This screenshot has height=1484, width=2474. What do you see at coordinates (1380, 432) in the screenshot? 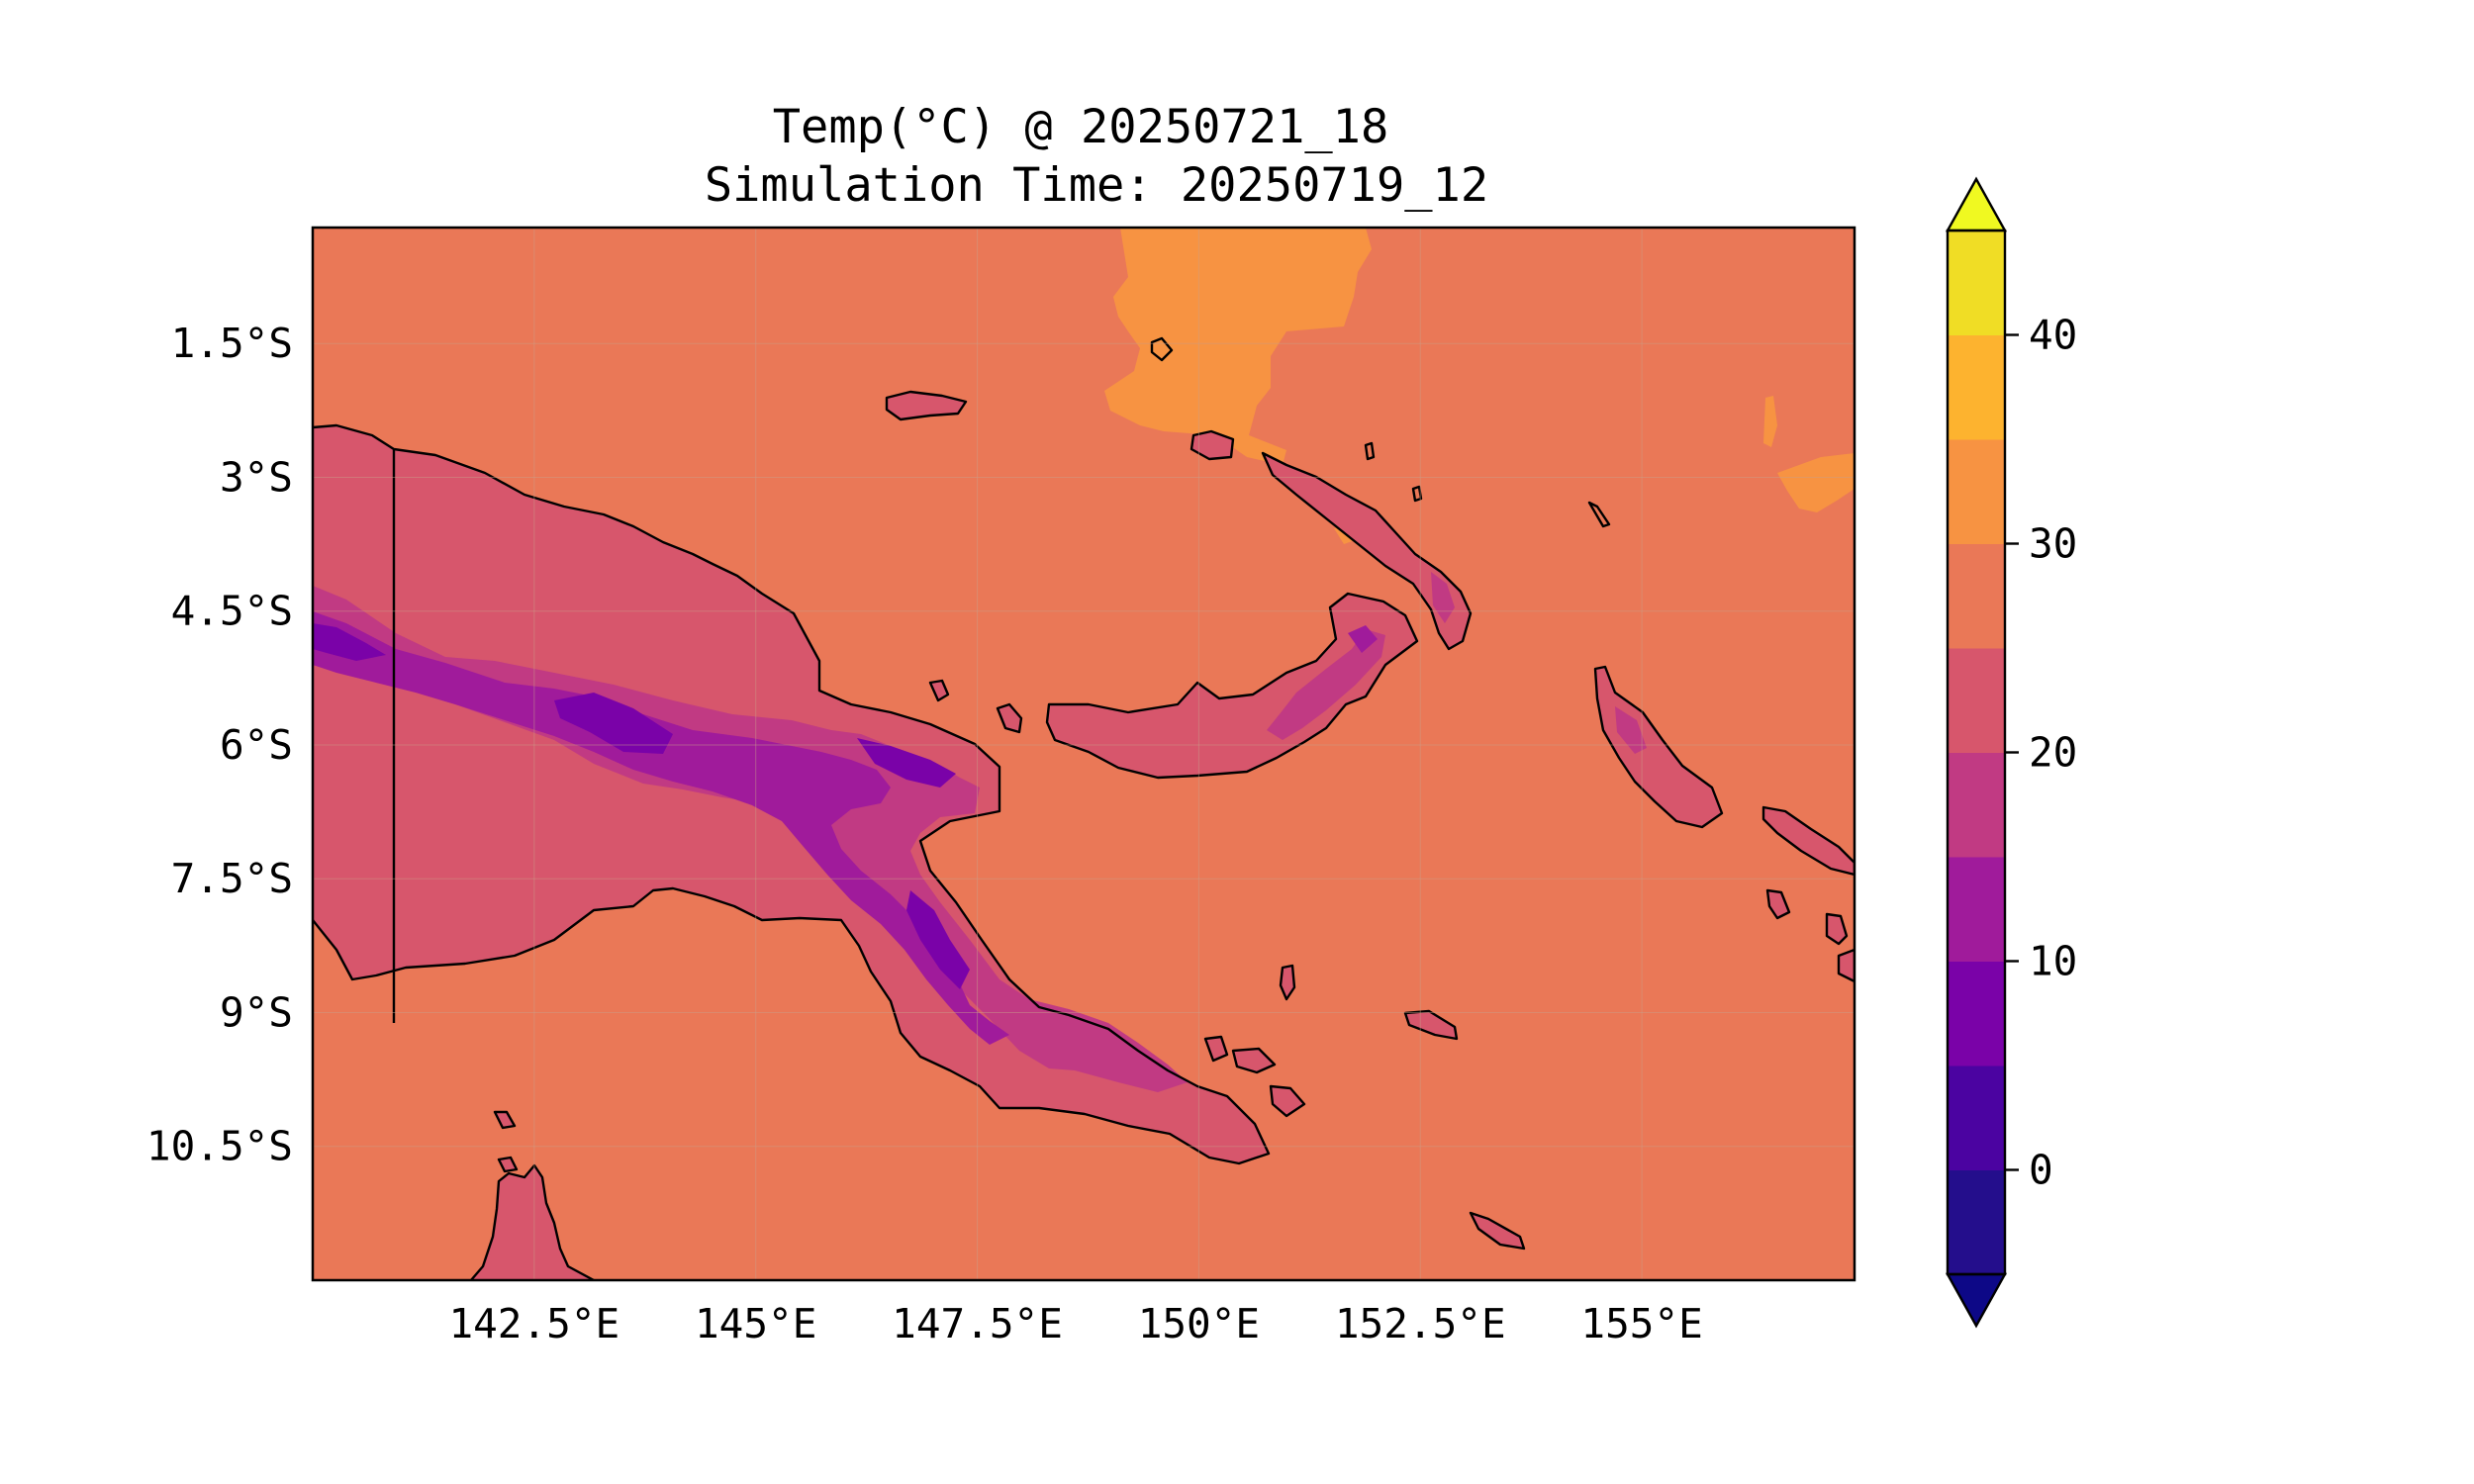
I see `coastline-islet-north` at bounding box center [1380, 432].